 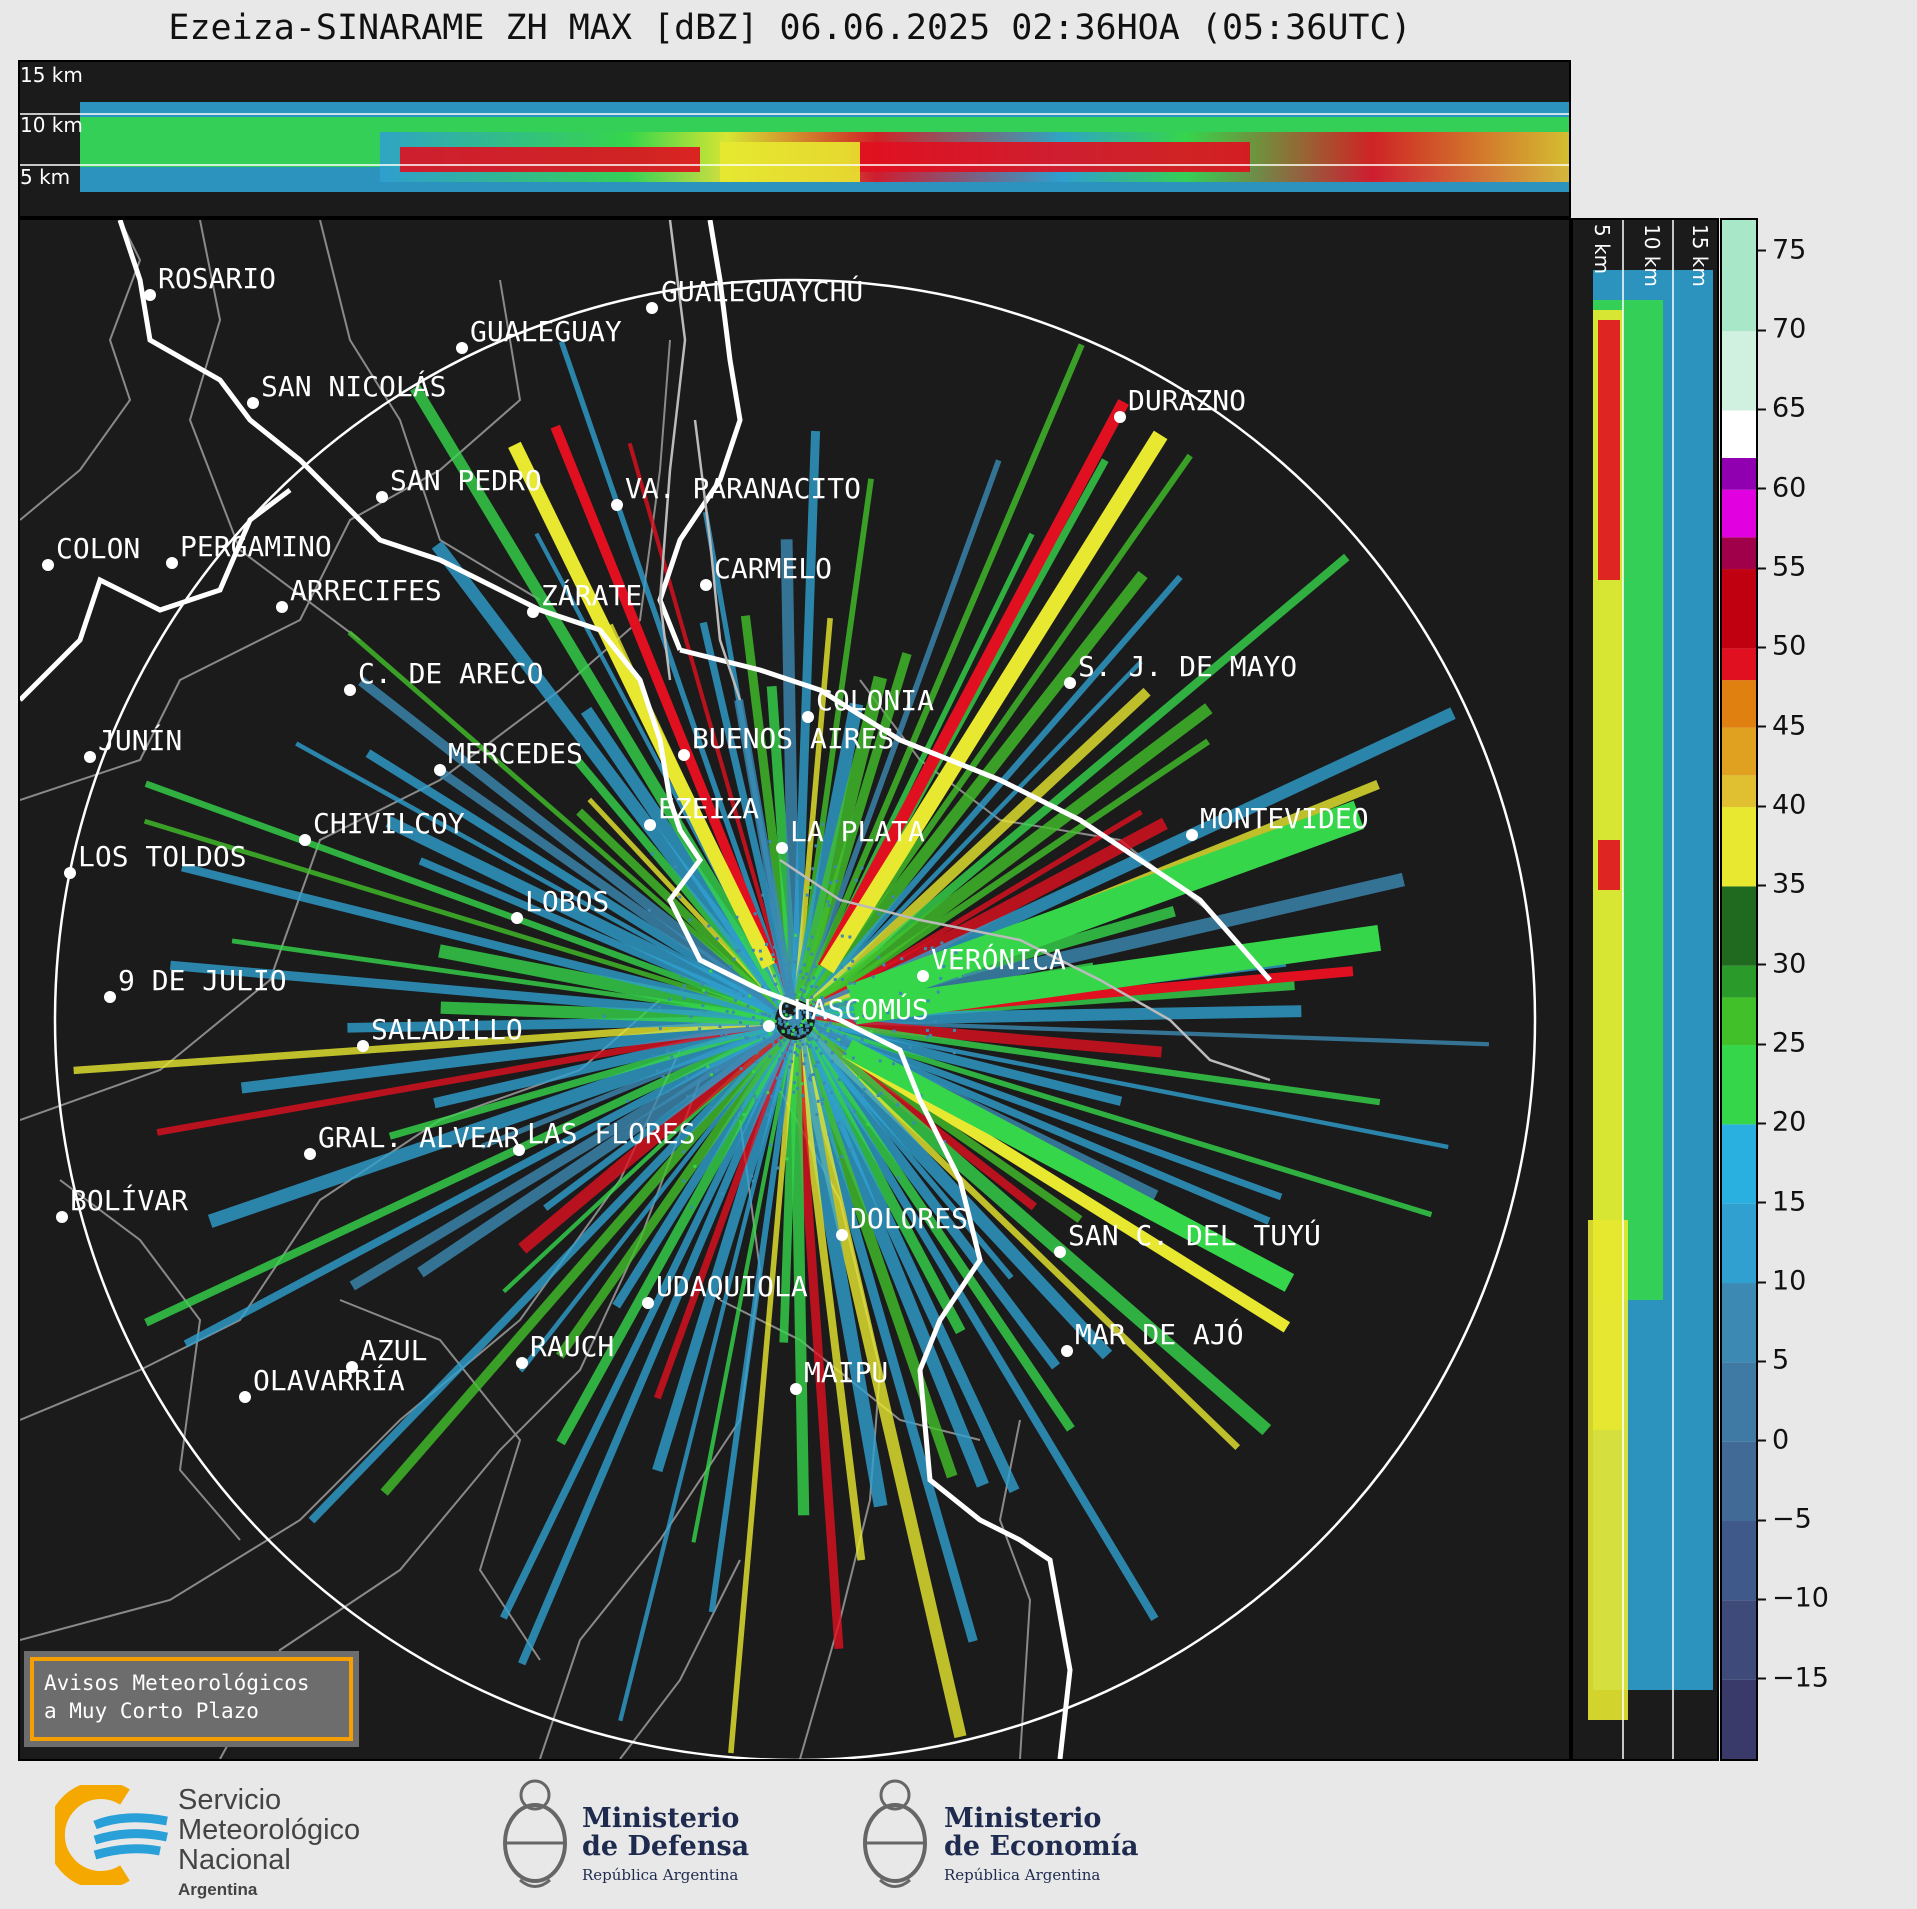 What do you see at coordinates (1789, 250) in the screenshot?
I see `colorbar-tick-label: 75` at bounding box center [1789, 250].